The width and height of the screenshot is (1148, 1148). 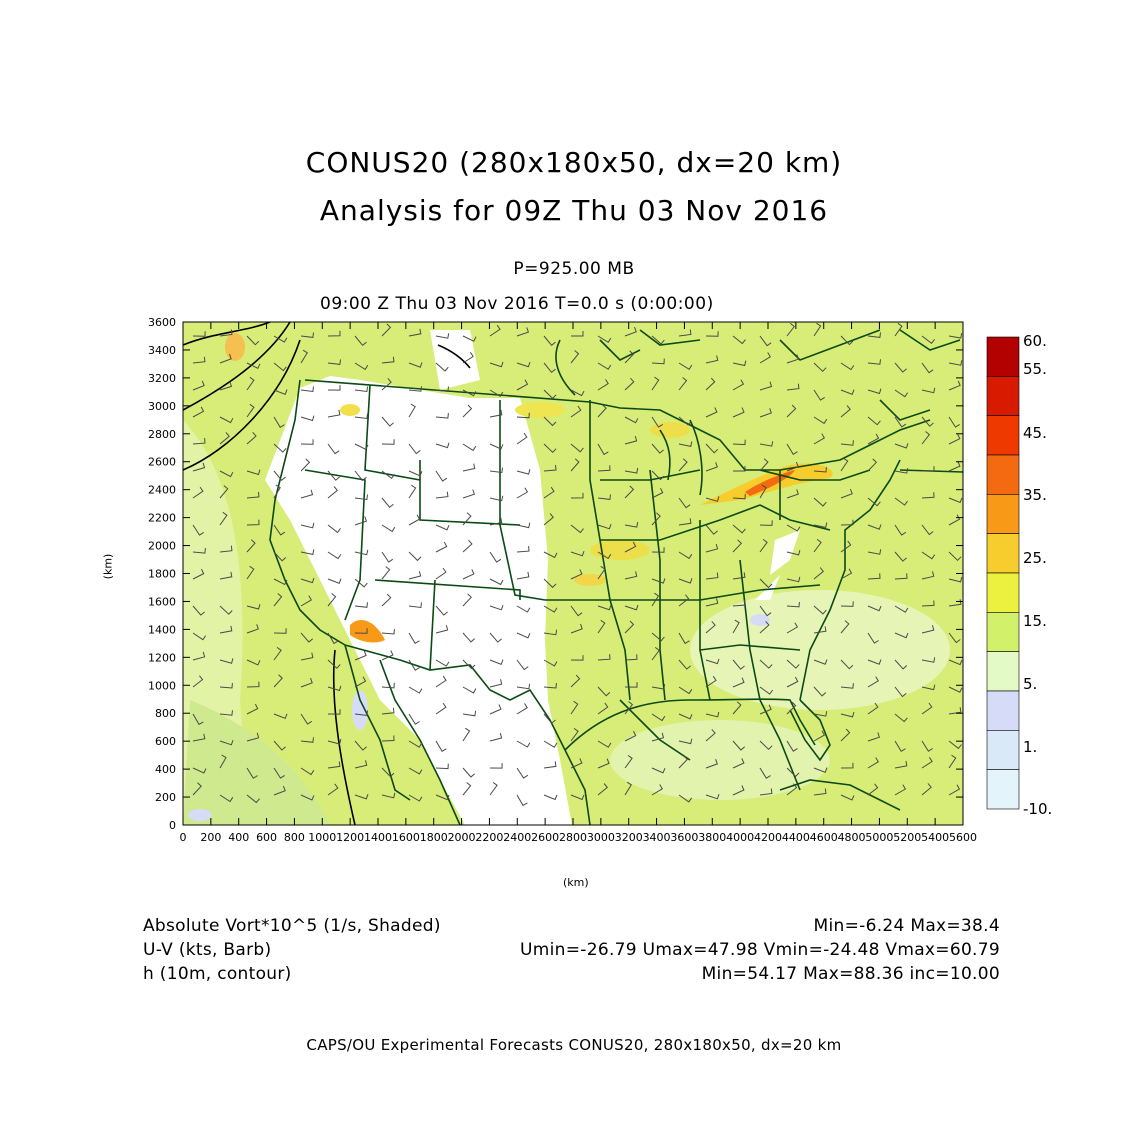 I want to click on x-tick-label: 2400, so click(x=517, y=837).